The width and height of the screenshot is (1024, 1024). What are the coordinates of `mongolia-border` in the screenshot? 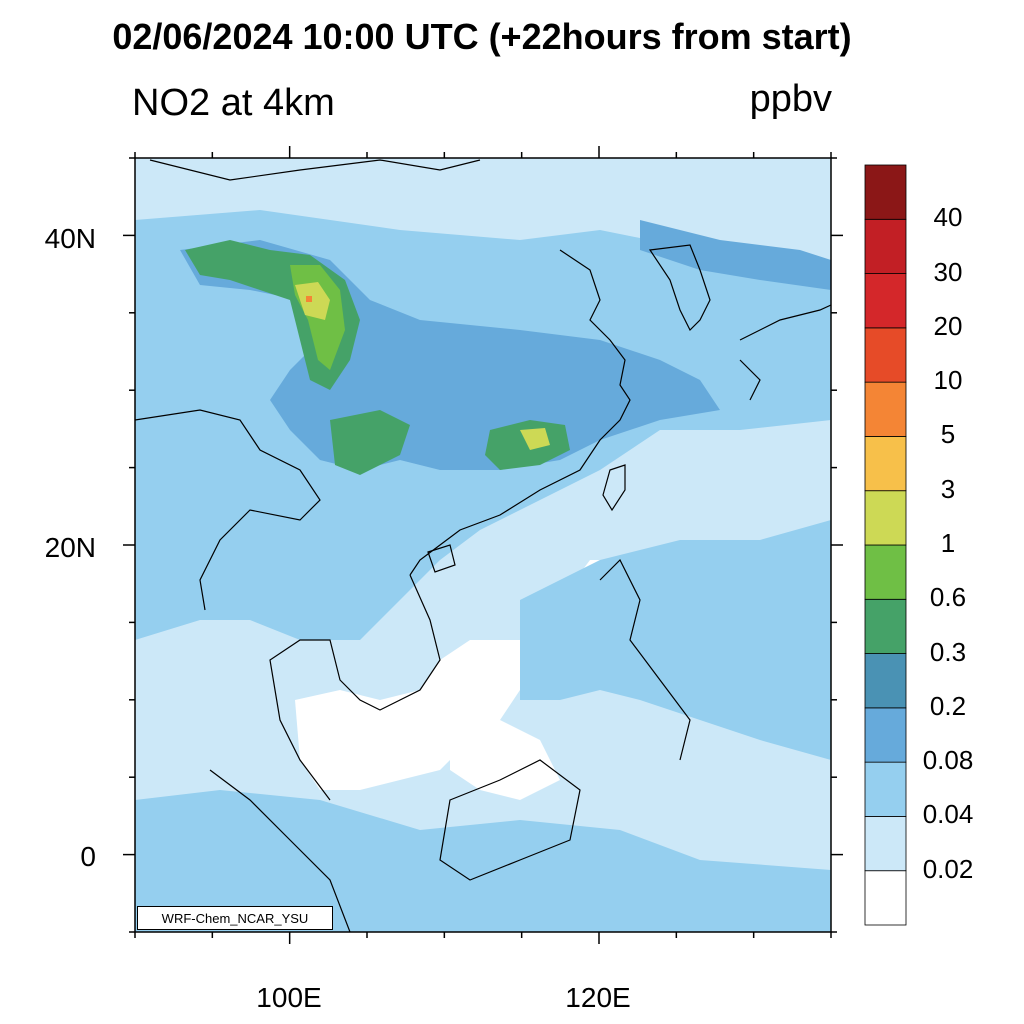 It's located at (315, 170).